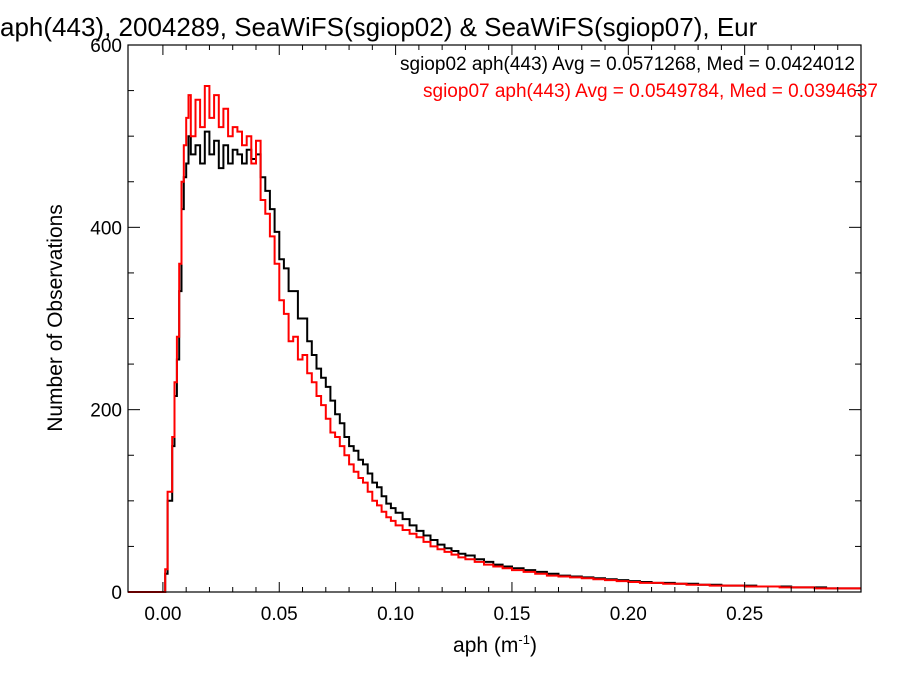  What do you see at coordinates (744, 614) in the screenshot?
I see `x-tick-label: 0.25` at bounding box center [744, 614].